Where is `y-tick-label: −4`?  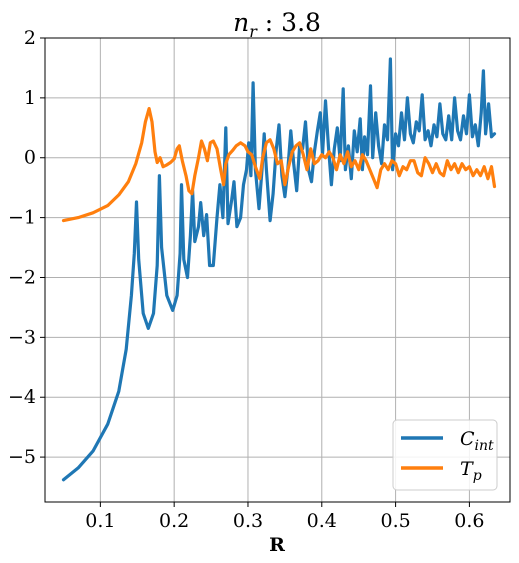 y-tick-label: −4 is located at coordinates (22, 397).